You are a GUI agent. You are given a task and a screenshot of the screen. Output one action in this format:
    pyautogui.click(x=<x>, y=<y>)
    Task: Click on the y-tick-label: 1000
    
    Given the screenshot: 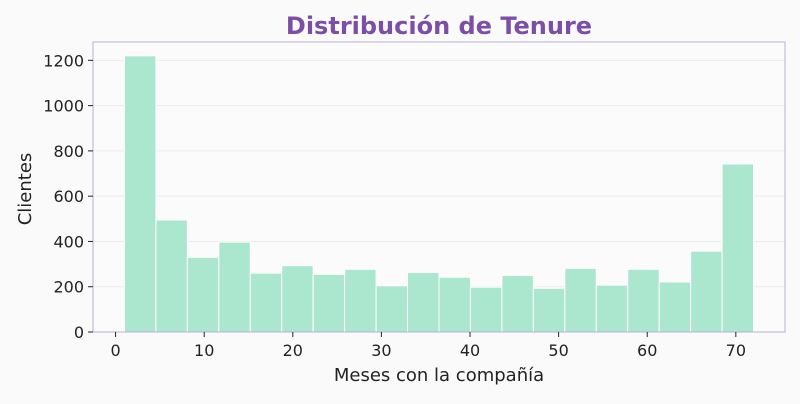 What is the action you would take?
    pyautogui.click(x=63, y=106)
    